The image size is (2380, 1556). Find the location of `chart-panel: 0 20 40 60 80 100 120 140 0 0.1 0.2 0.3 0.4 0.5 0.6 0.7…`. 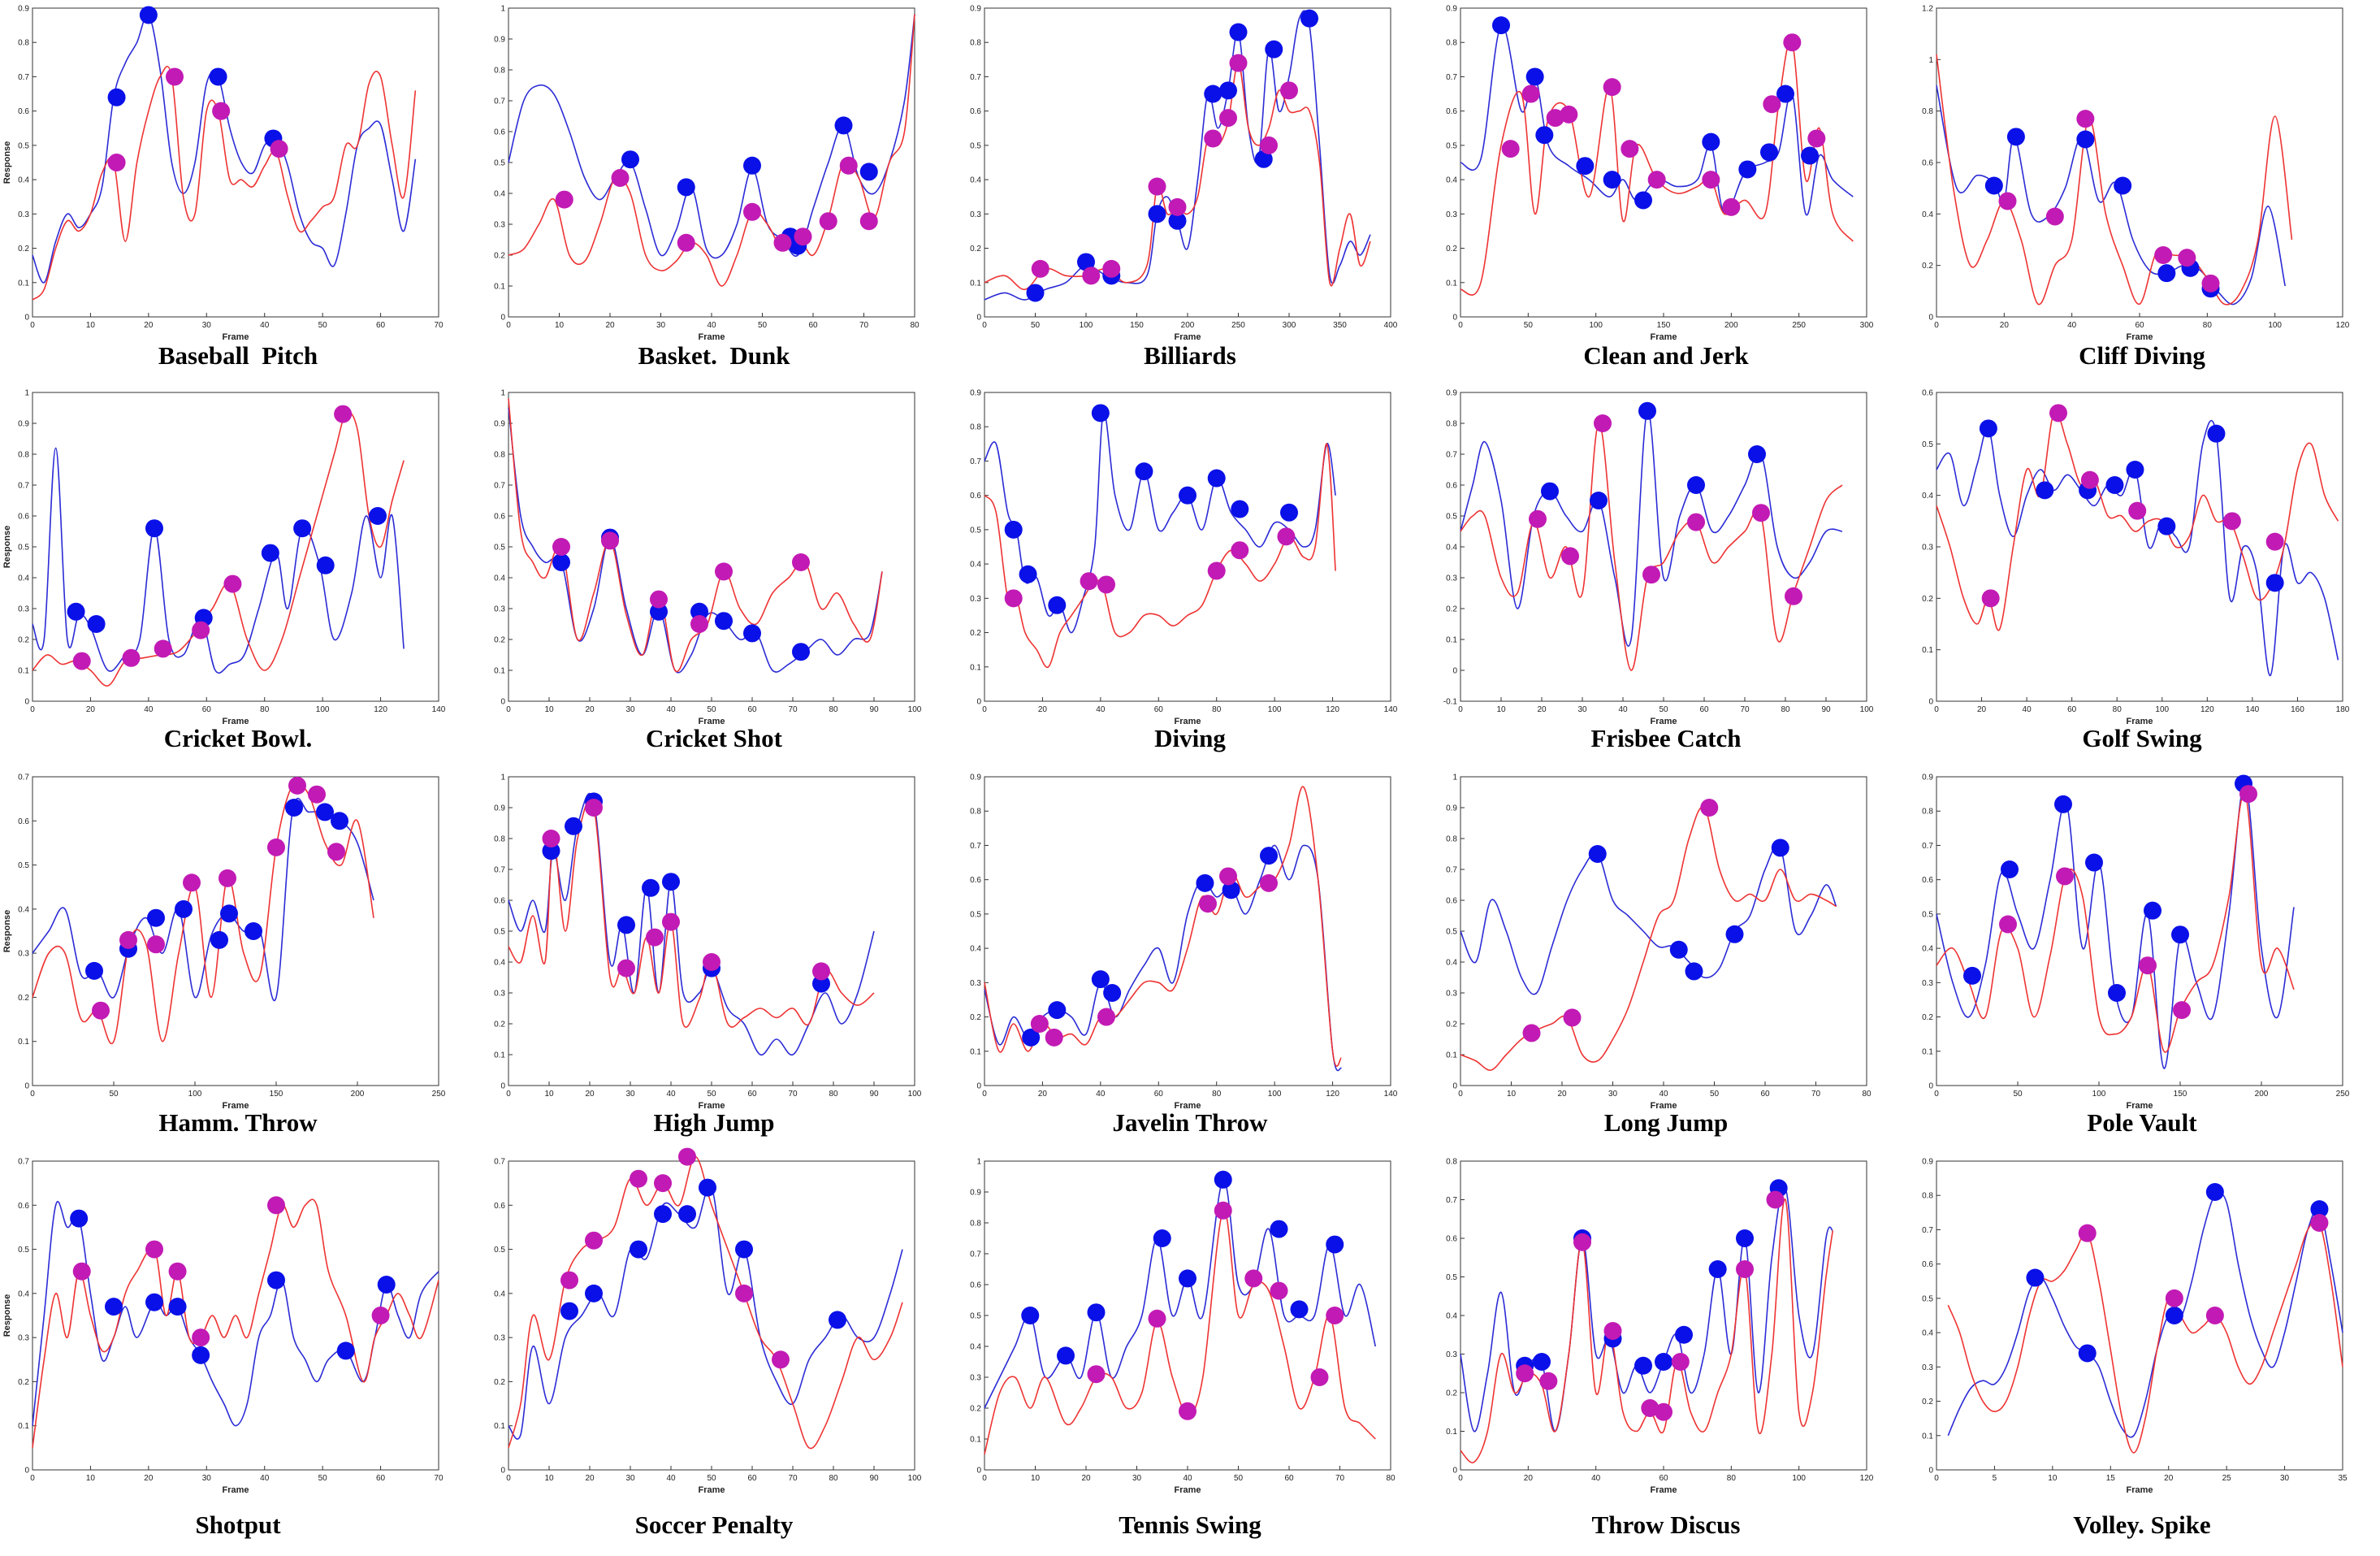

chart-panel: 0 20 40 60 80 100 120 140 0 0.1 0.2 0.3 0.4 0.5 0.6 0.7… is located at coordinates (1190, 960).